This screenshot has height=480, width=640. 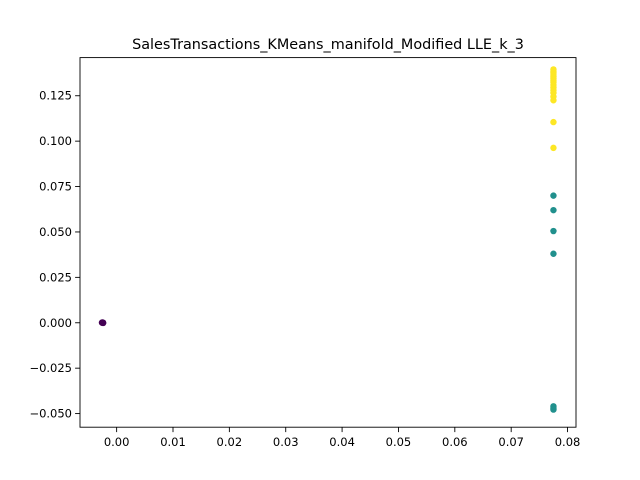 I want to click on y-tick-label: 0.125, so click(x=55, y=96).